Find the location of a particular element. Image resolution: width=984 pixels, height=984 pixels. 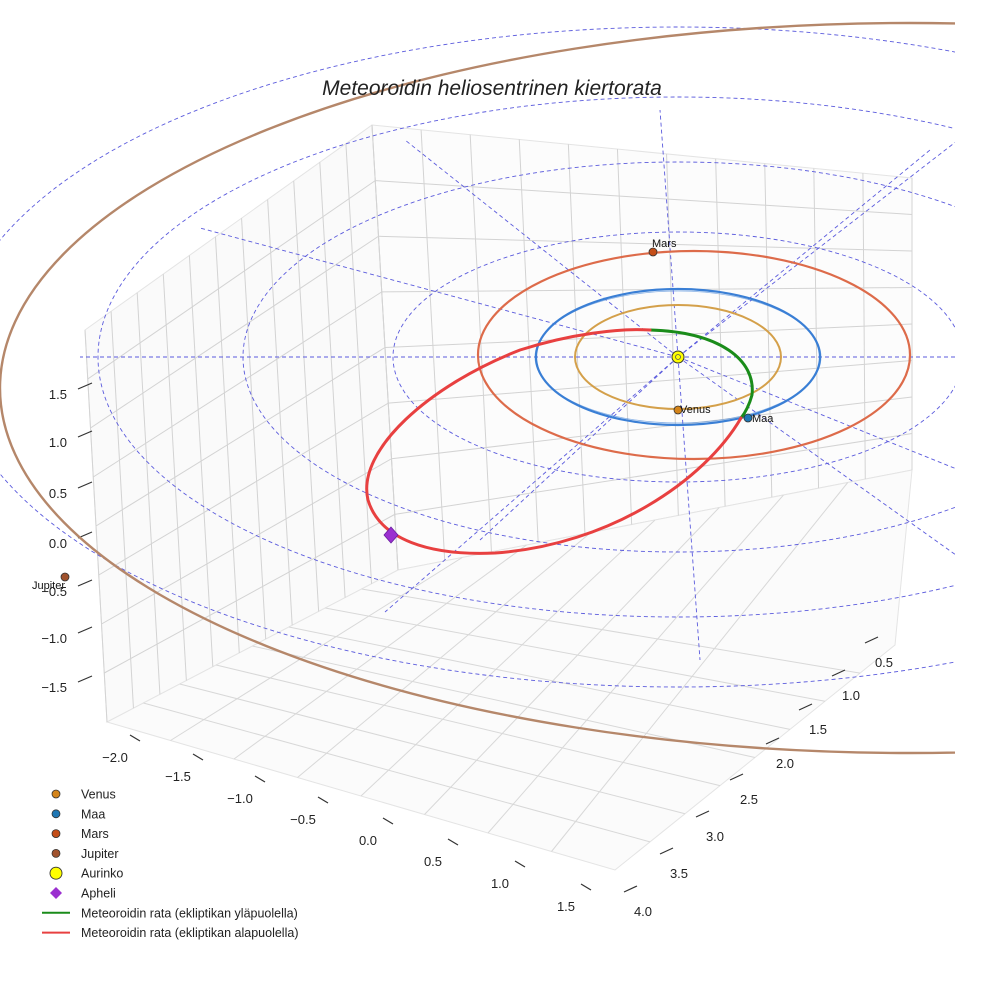

x-axis-labels: −2.0 −1.5 −1.0 −0.5 0.0 0.5 1.0 1.5 is located at coordinates (338, 832).